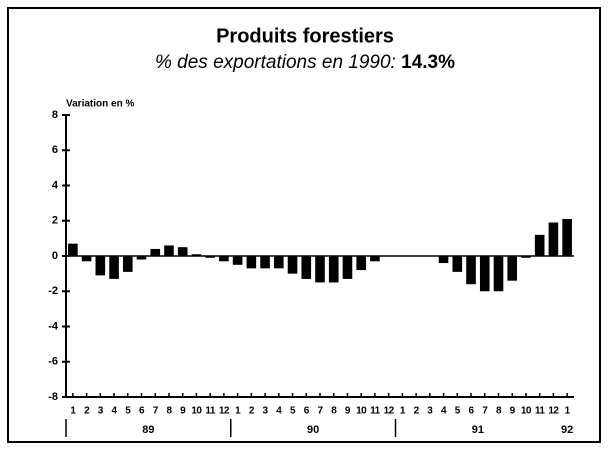 This screenshot has height=450, width=611. I want to click on y-tick-label: -4, so click(53, 326).